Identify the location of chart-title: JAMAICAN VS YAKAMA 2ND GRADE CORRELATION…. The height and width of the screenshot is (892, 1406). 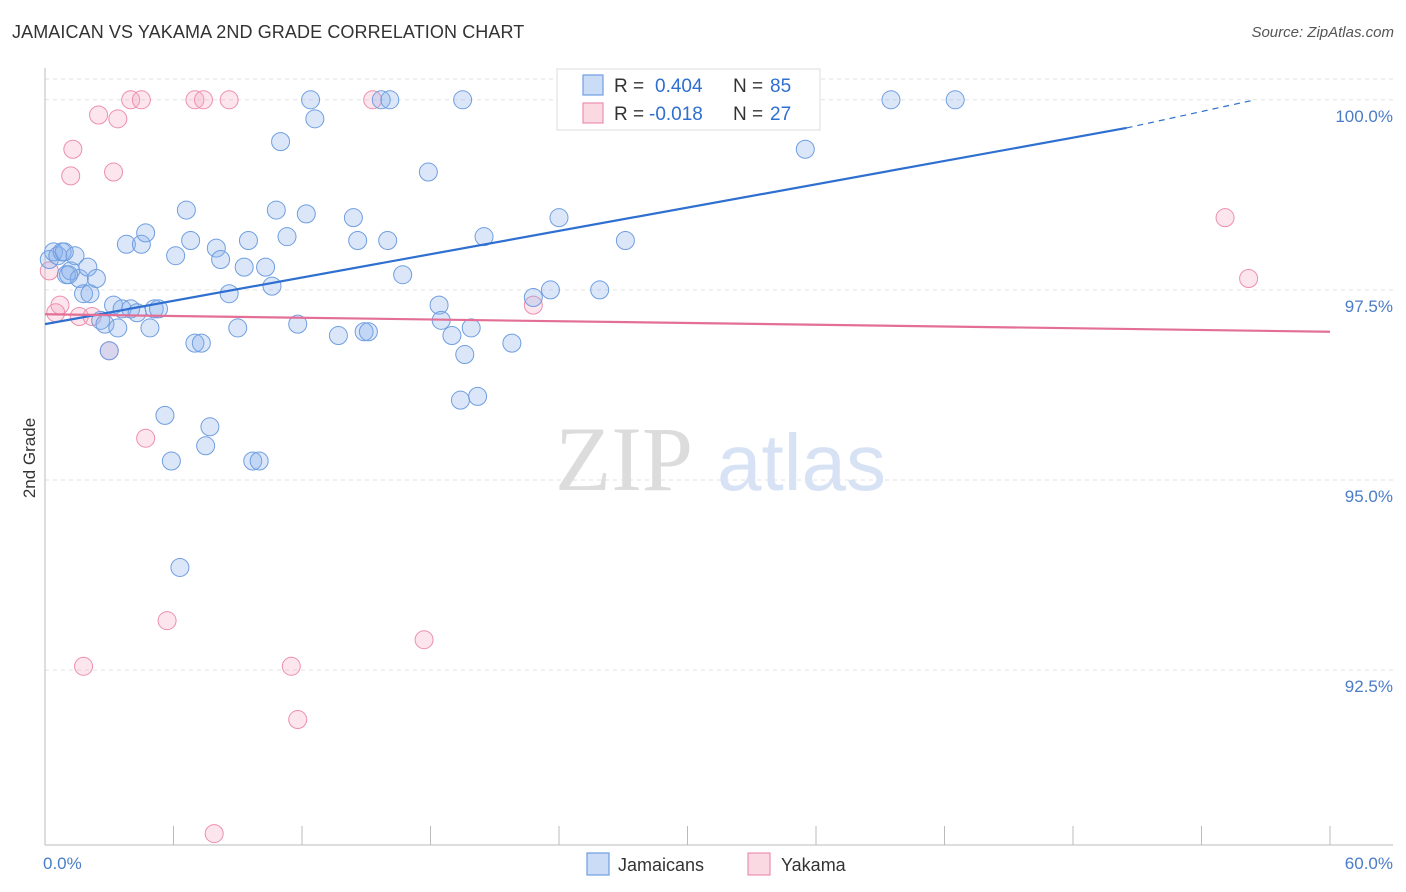
(268, 32).